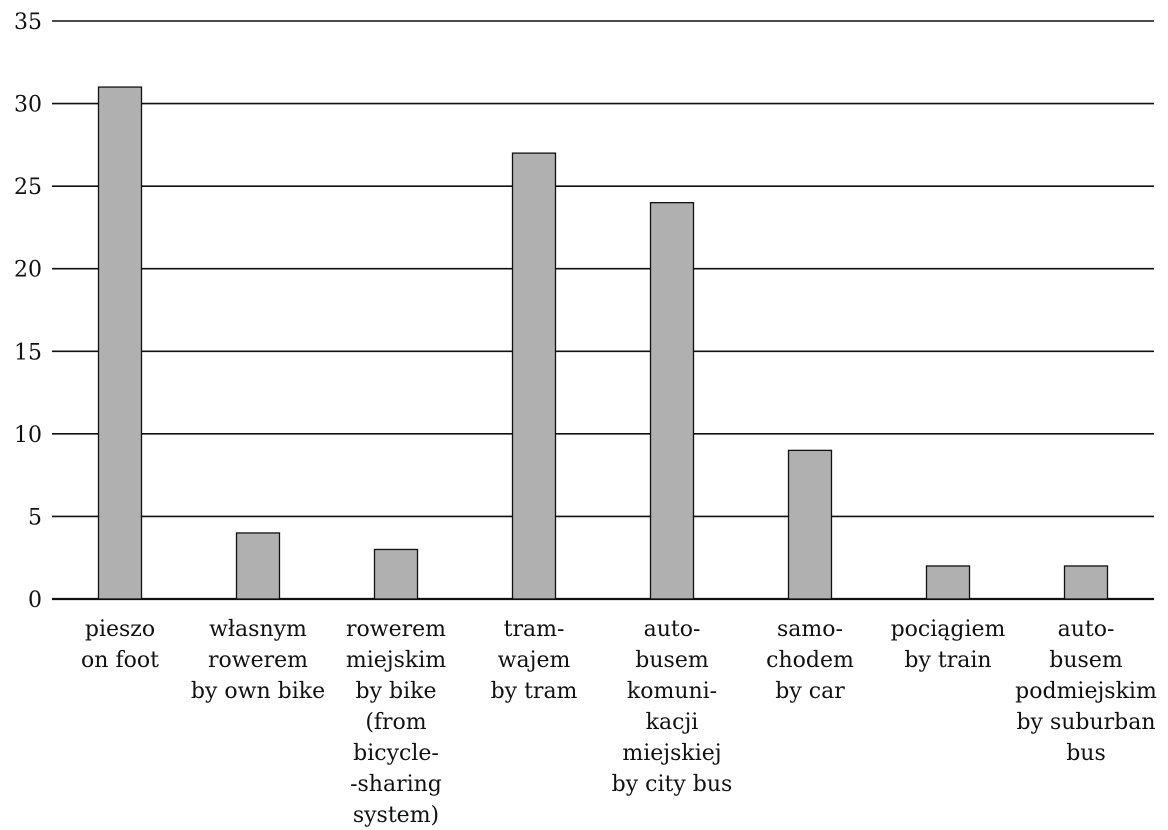 The image size is (1168, 830). What do you see at coordinates (28, 435) in the screenshot?
I see `y-tick-label: 10` at bounding box center [28, 435].